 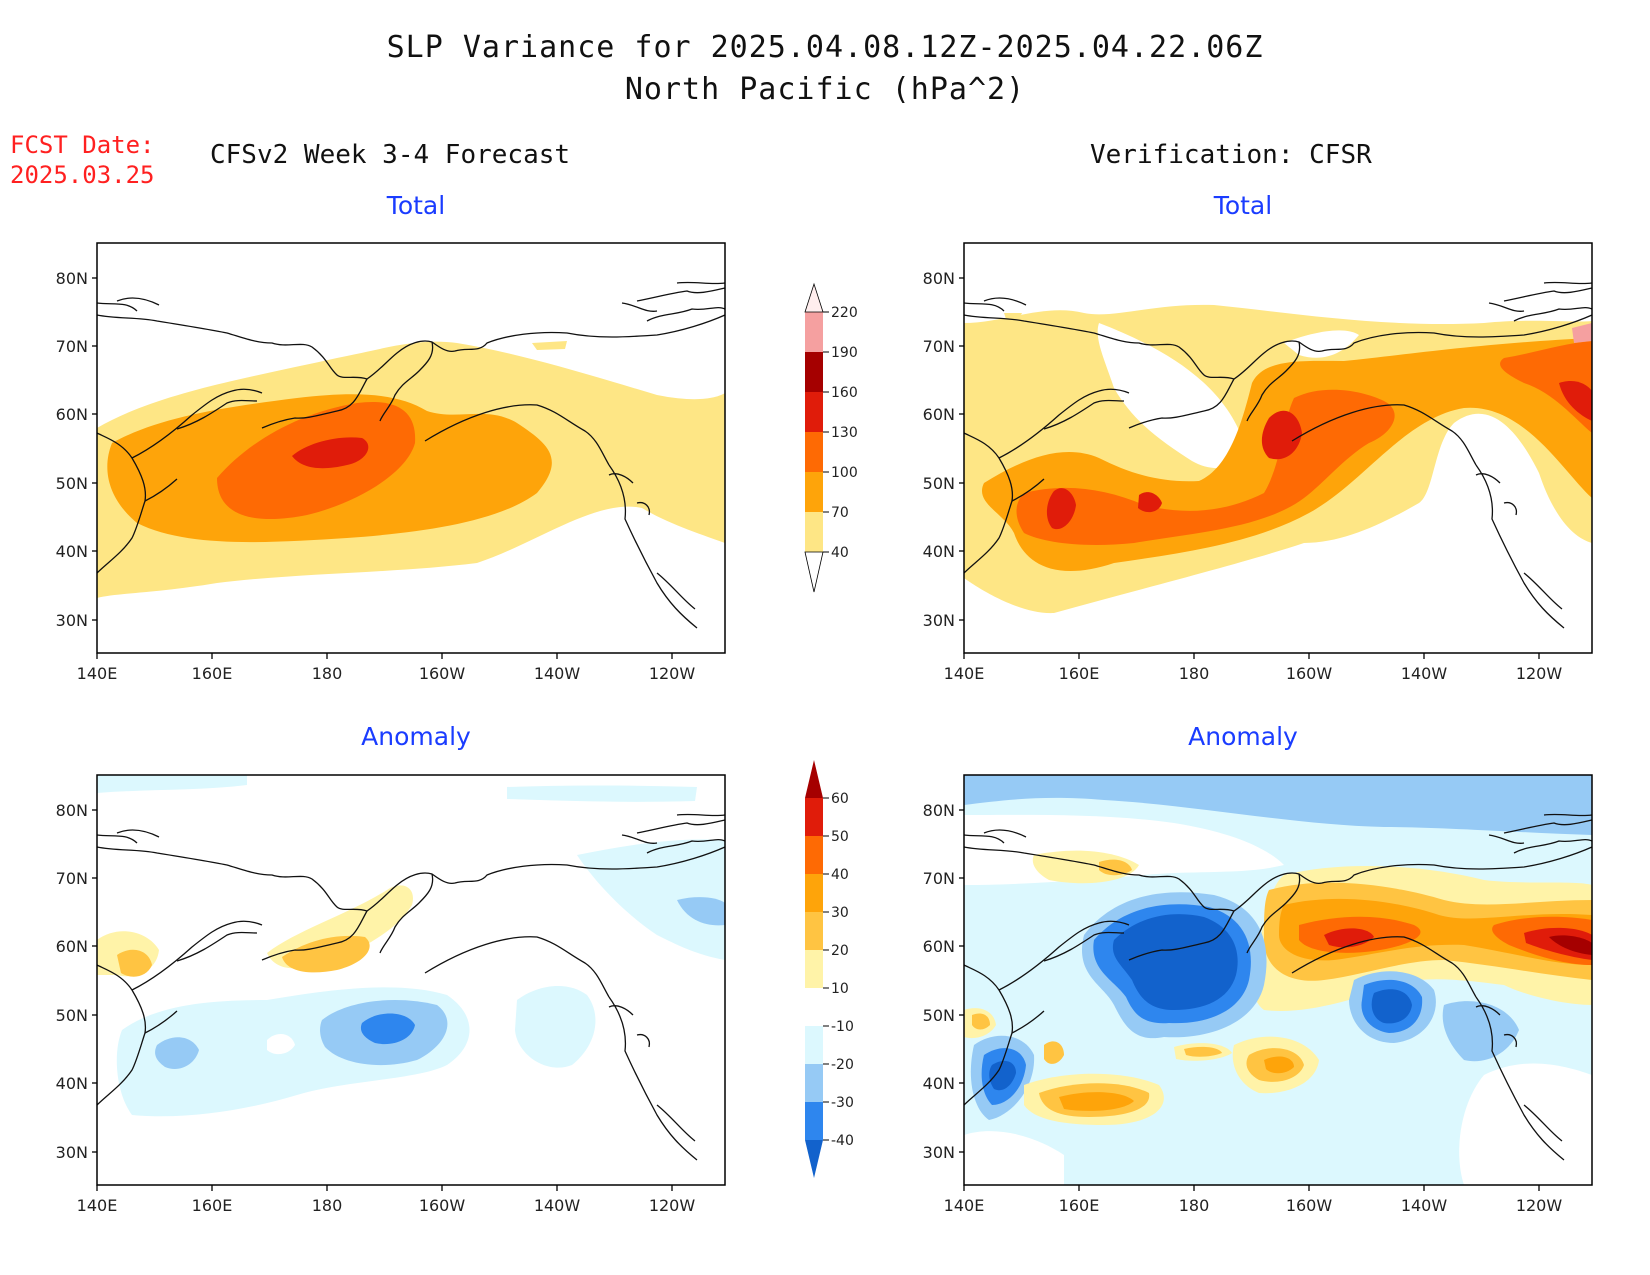 I want to click on total-colorbar: 40 70 100 130 160 190 220, so click(x=831, y=437).